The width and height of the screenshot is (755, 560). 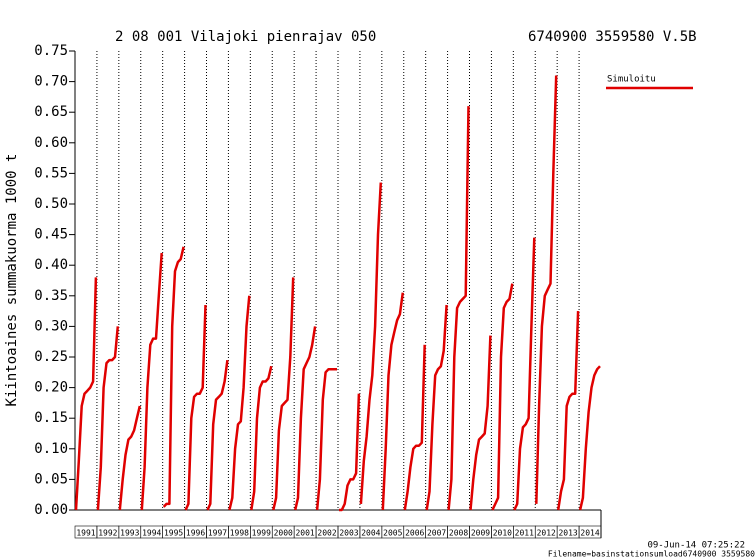 I want to click on y-tick-label: 0.30, so click(x=51, y=326).